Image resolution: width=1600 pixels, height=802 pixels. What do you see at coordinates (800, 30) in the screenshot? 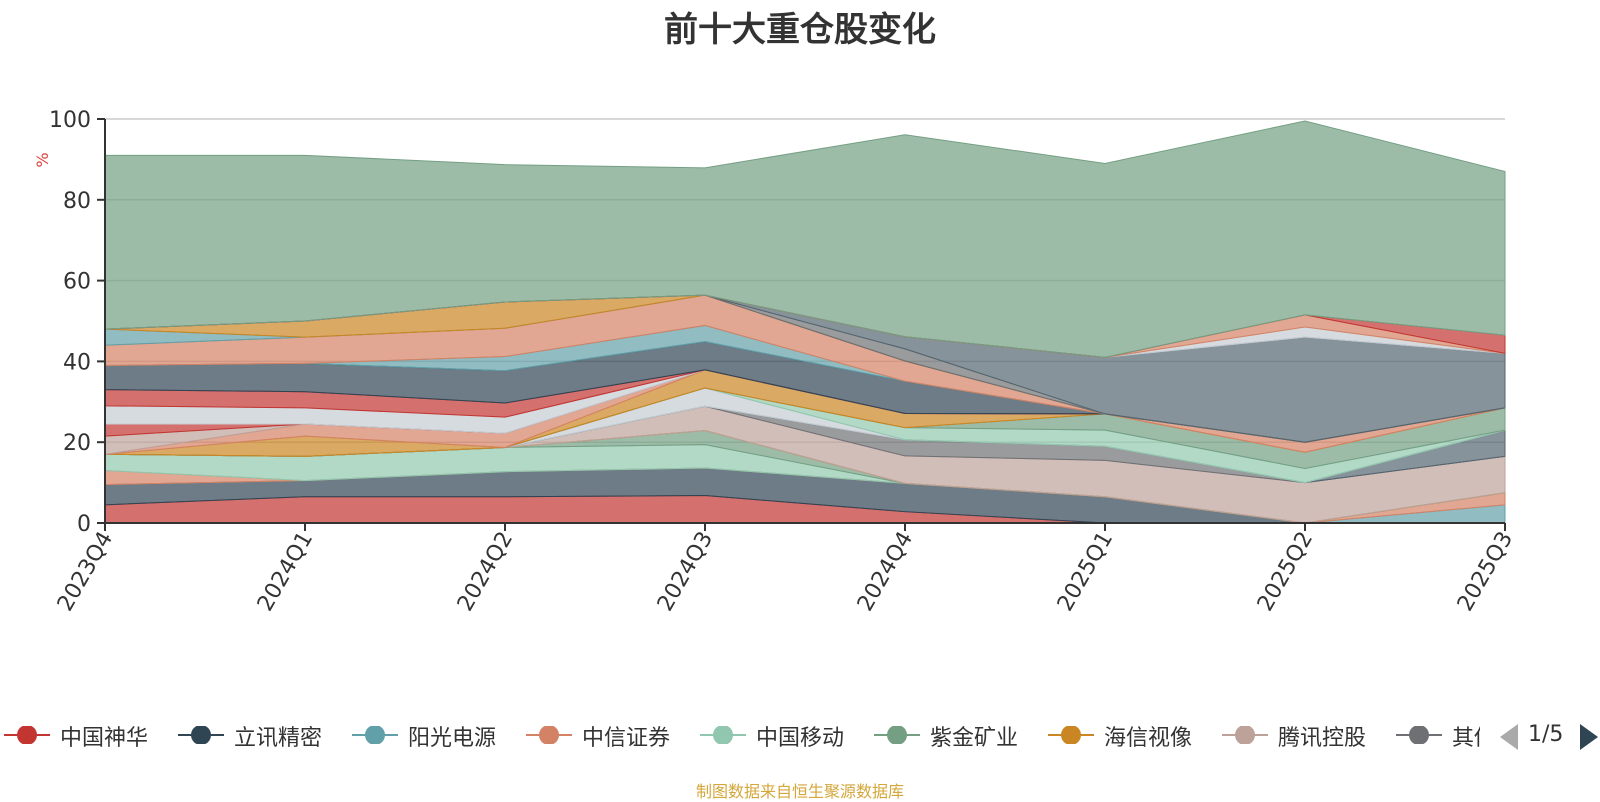
I see `chart-title: 前十大重仓股变化` at bounding box center [800, 30].